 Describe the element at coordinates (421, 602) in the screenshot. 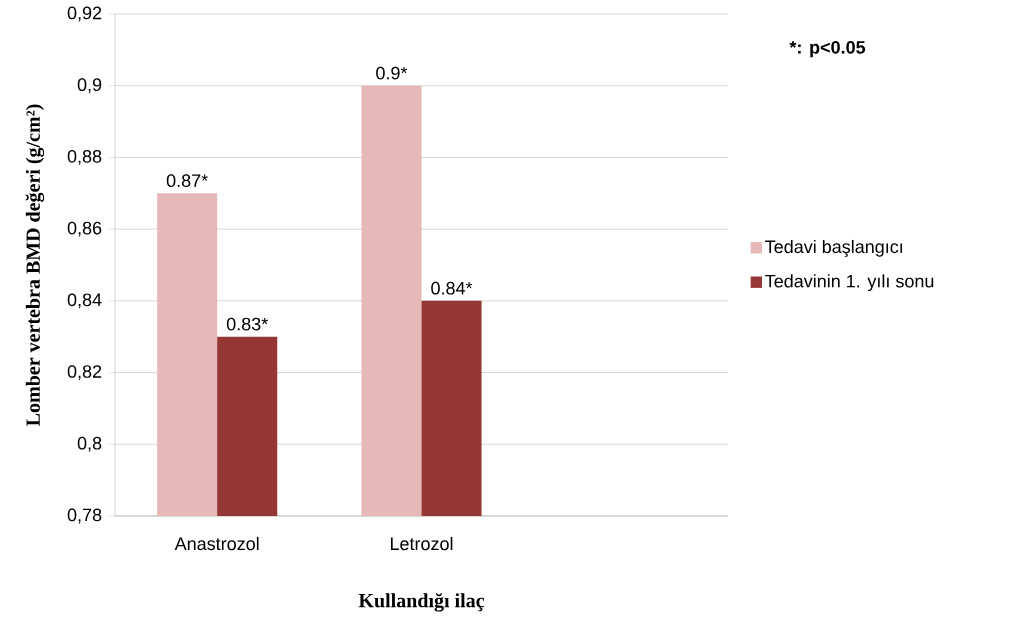

I see `x-axis-title: Kullandığı ilaç` at that location.